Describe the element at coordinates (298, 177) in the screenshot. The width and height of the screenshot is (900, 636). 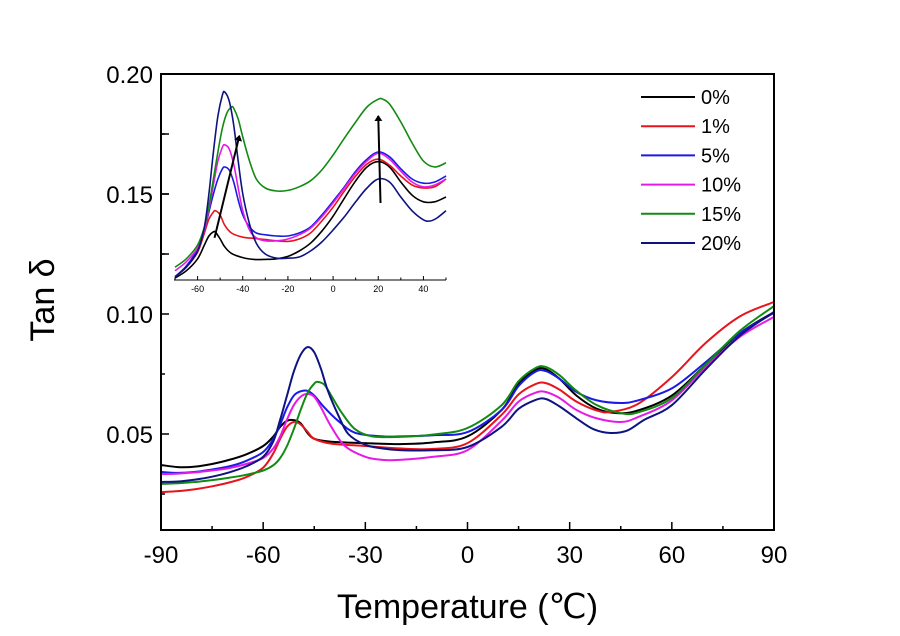
I see `inset-arrows` at that location.